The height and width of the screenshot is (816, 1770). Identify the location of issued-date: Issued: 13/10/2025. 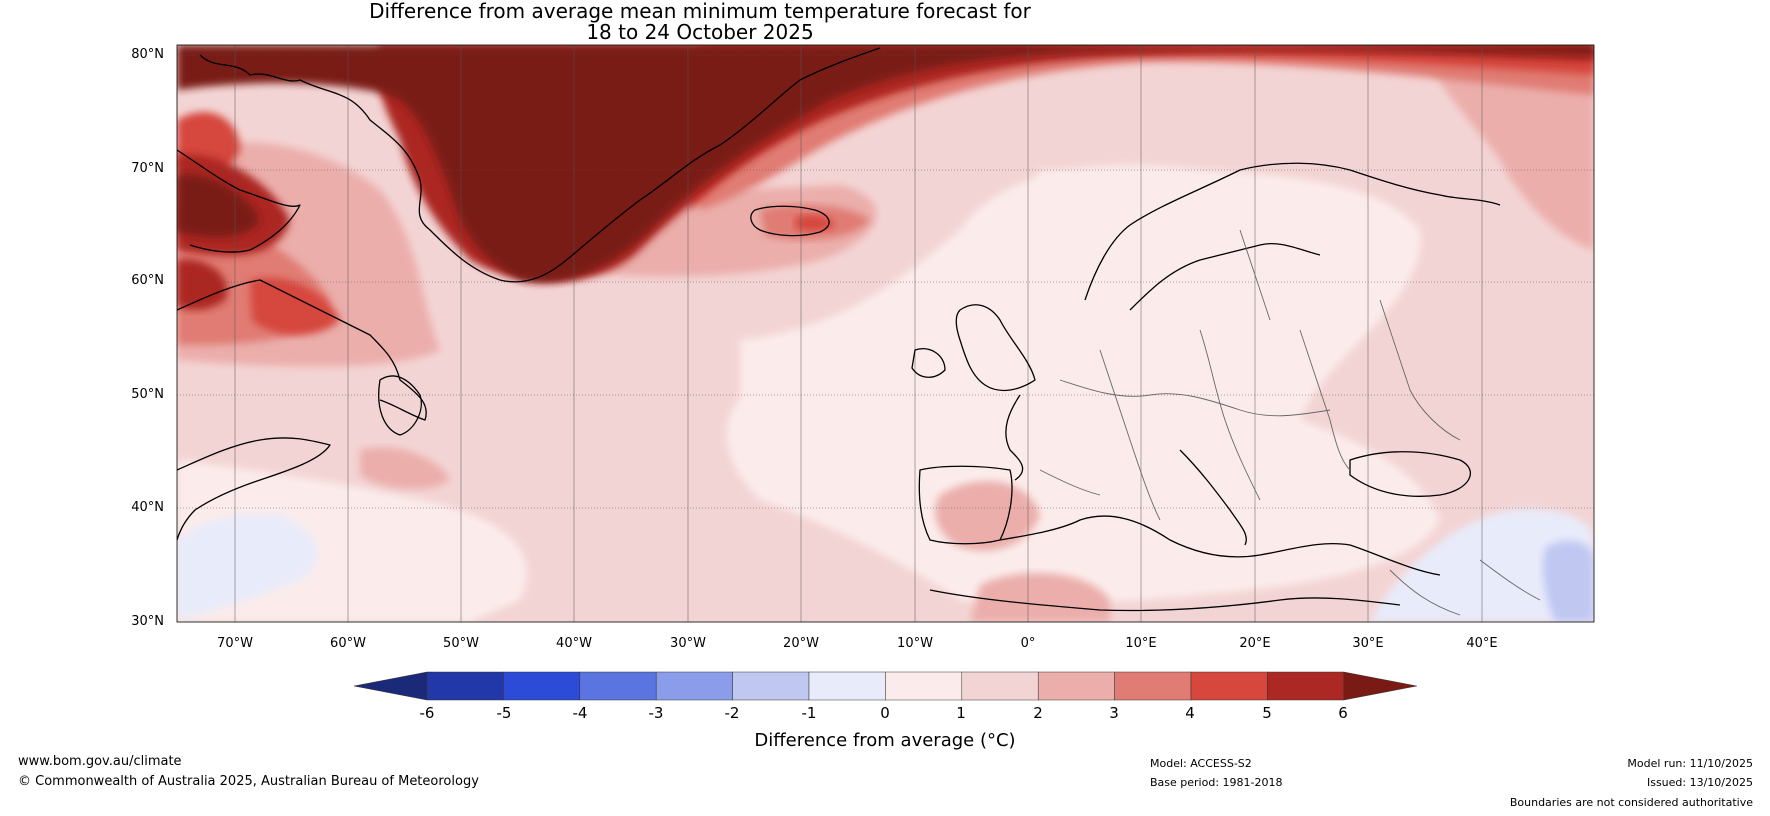
(1699, 782).